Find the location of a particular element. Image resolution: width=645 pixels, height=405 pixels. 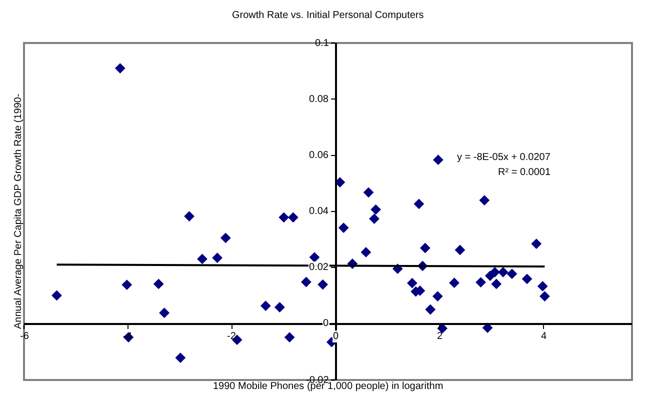

x-tick-label: -6 is located at coordinates (25, 336).